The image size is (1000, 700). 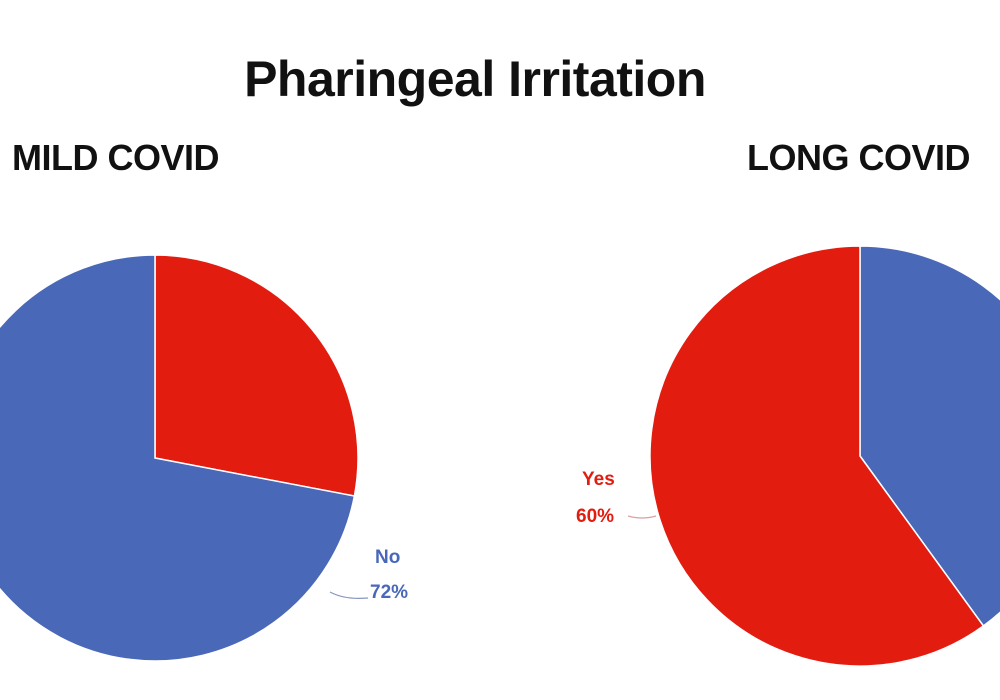 I want to click on long-slice-no, so click(x=929, y=436).